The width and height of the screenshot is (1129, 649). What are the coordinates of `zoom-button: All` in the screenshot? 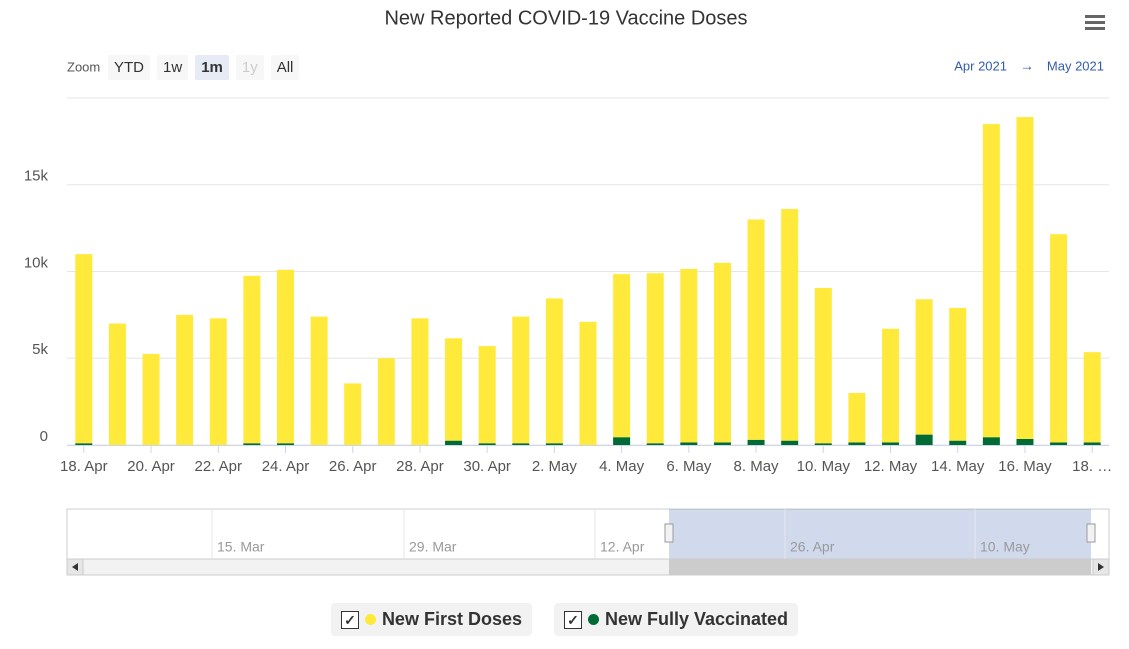 It's located at (285, 67).